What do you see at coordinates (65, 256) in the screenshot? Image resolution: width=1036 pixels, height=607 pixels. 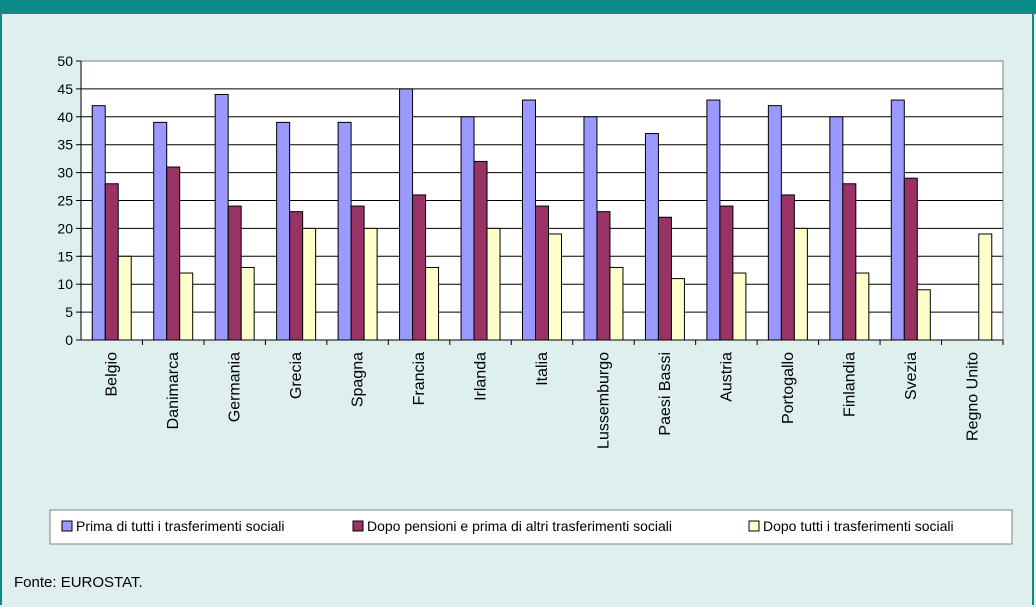 I see `y-tick-label: 15` at bounding box center [65, 256].